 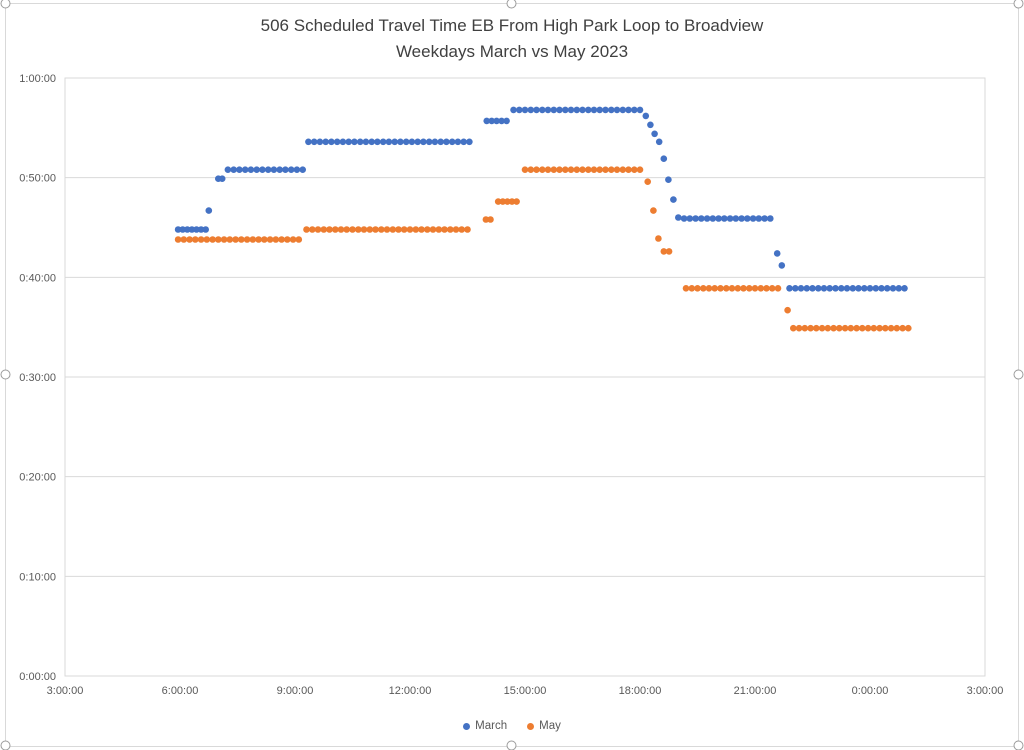 What do you see at coordinates (295, 691) in the screenshot?
I see `x-tick-label: 9:00:00` at bounding box center [295, 691].